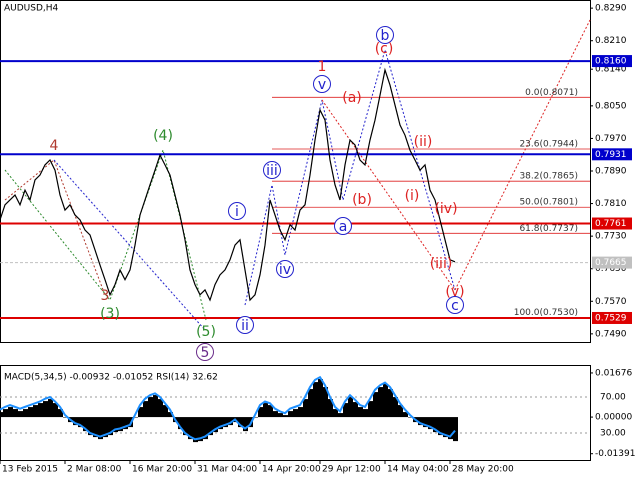 Image resolution: width=640 pixels, height=480 pixels. I want to click on wave-label: 3, so click(105, 296).